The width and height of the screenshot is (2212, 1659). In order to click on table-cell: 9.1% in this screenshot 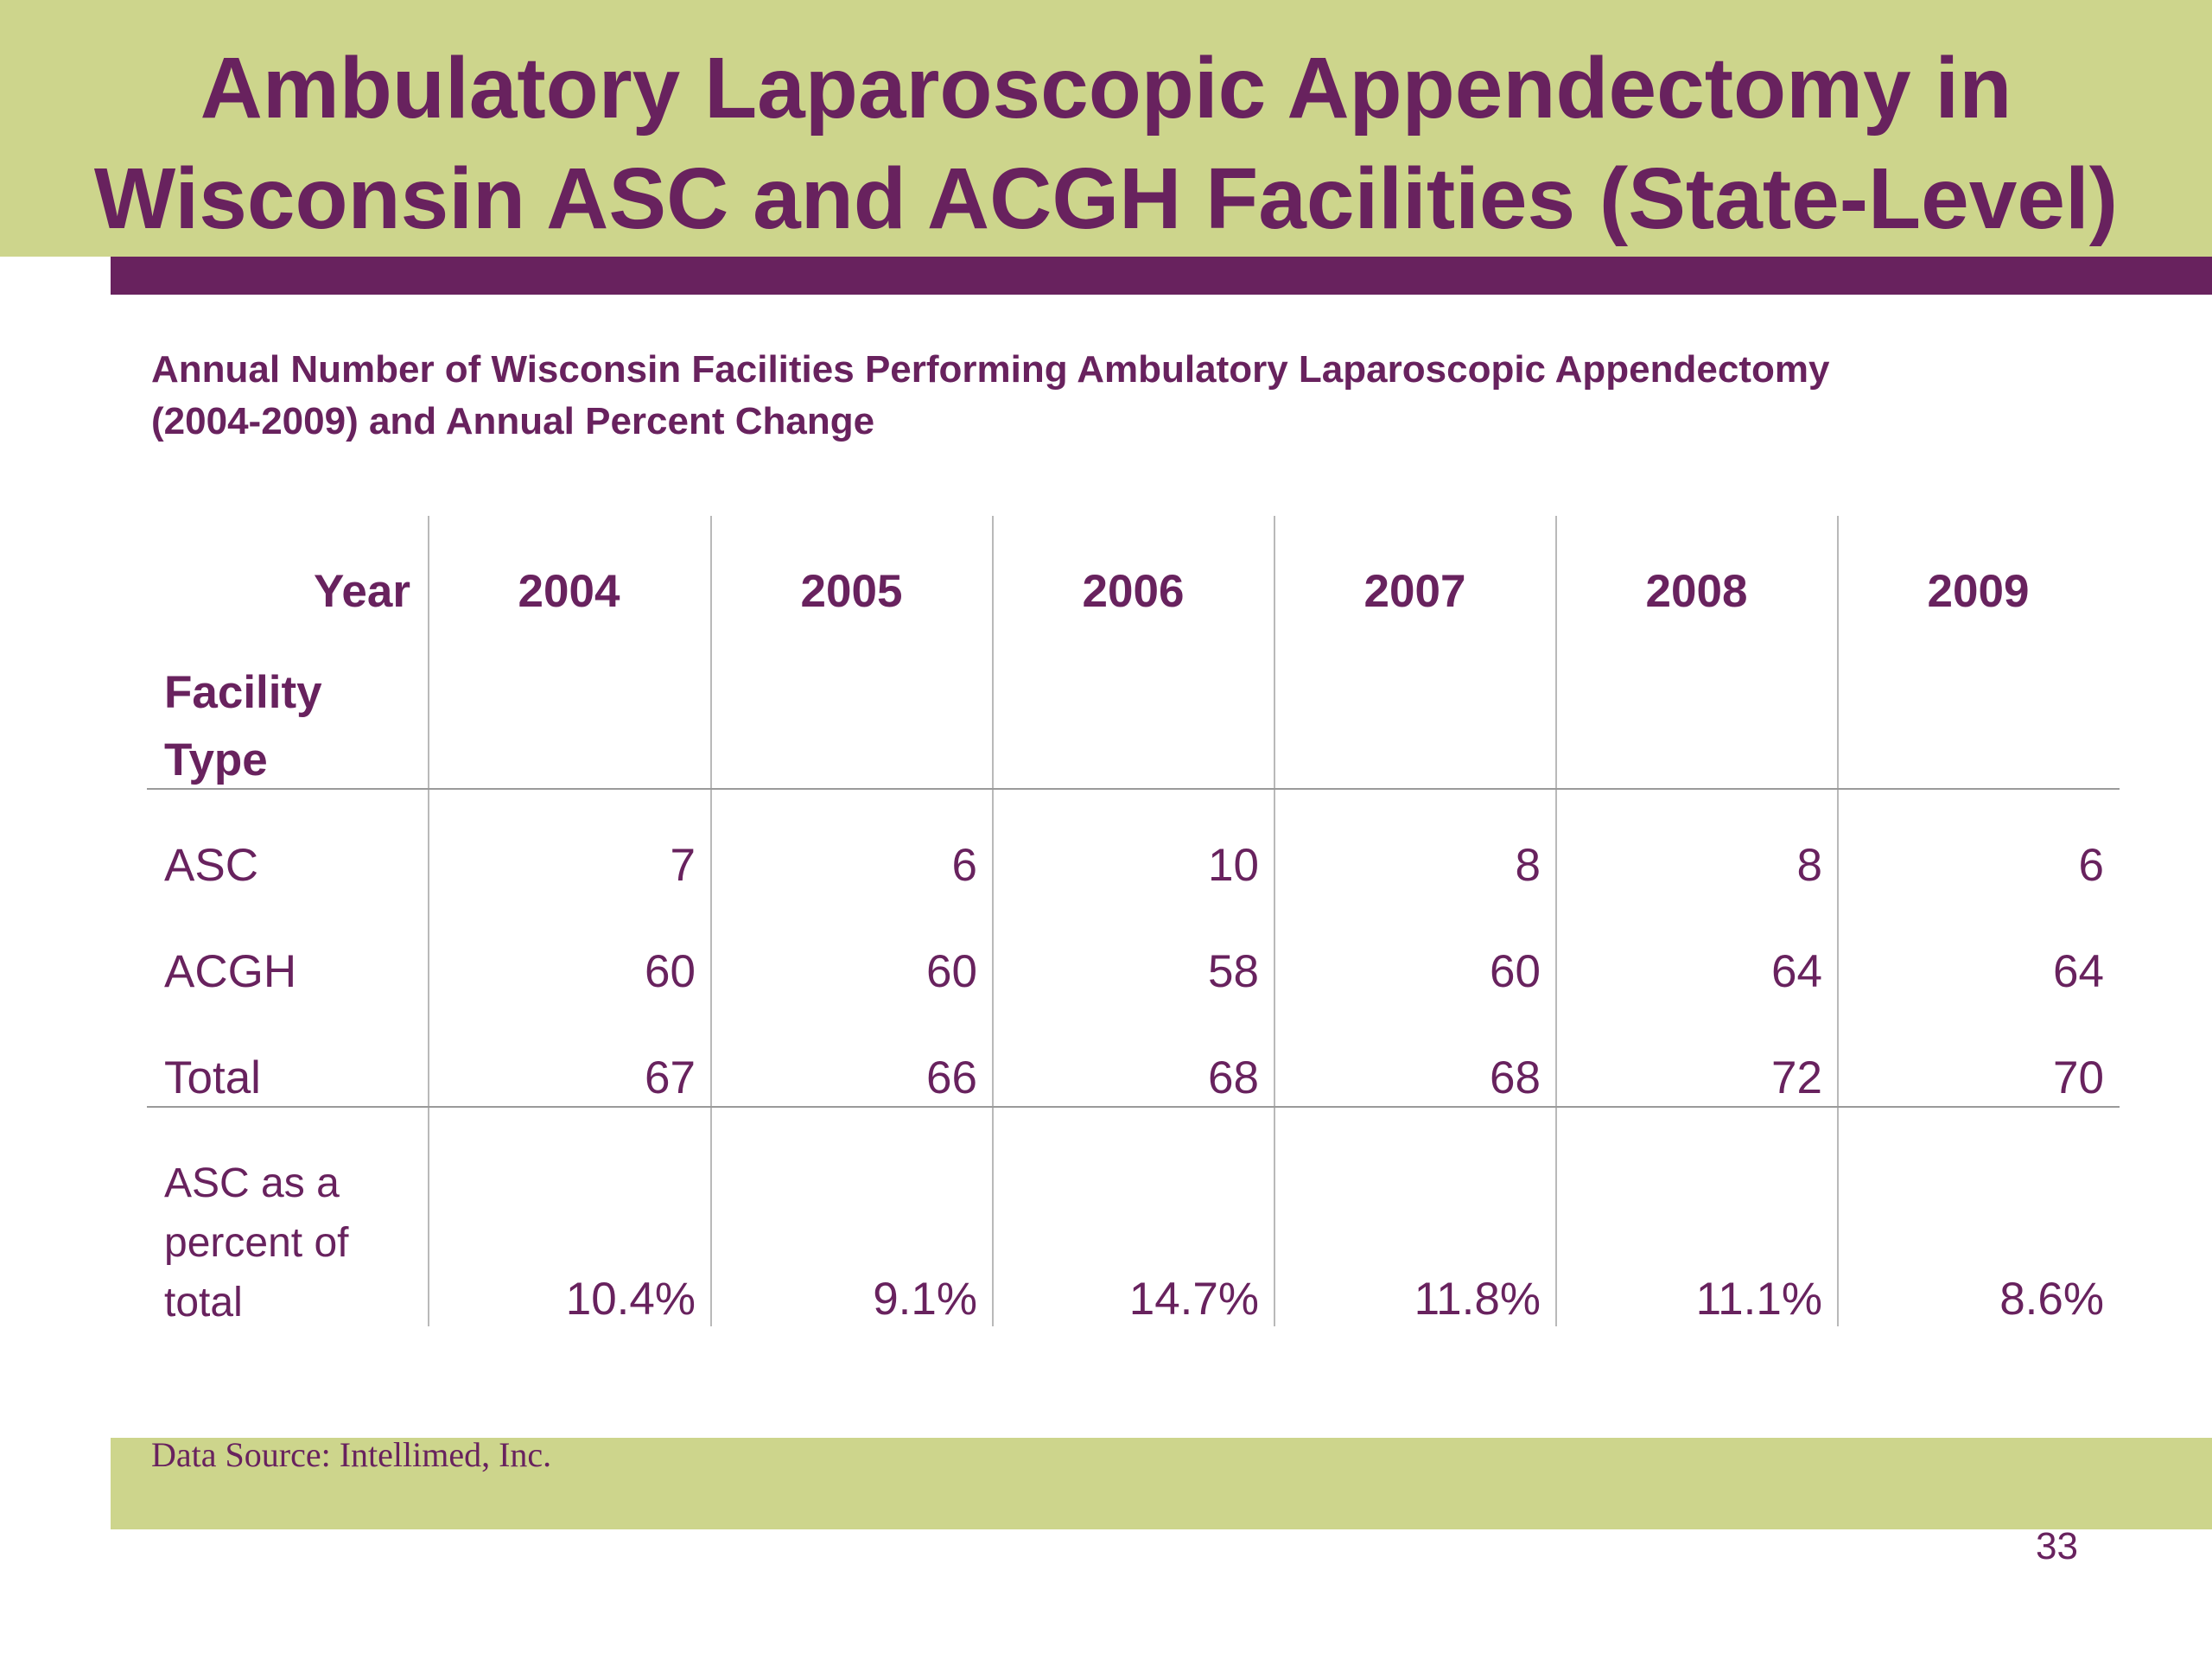, I will do `click(925, 1299)`.